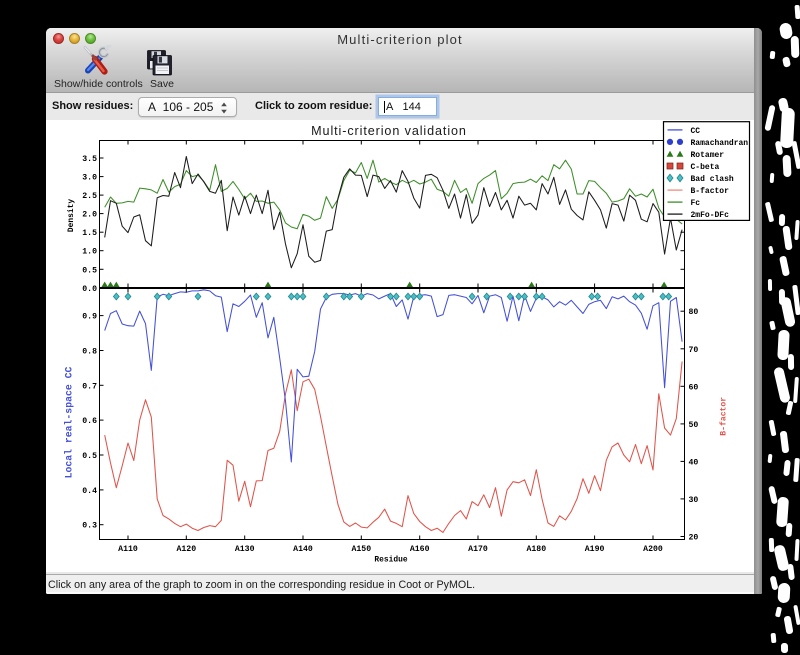  What do you see at coordinates (128, 549) in the screenshot?
I see `svg-text: A110` at bounding box center [128, 549].